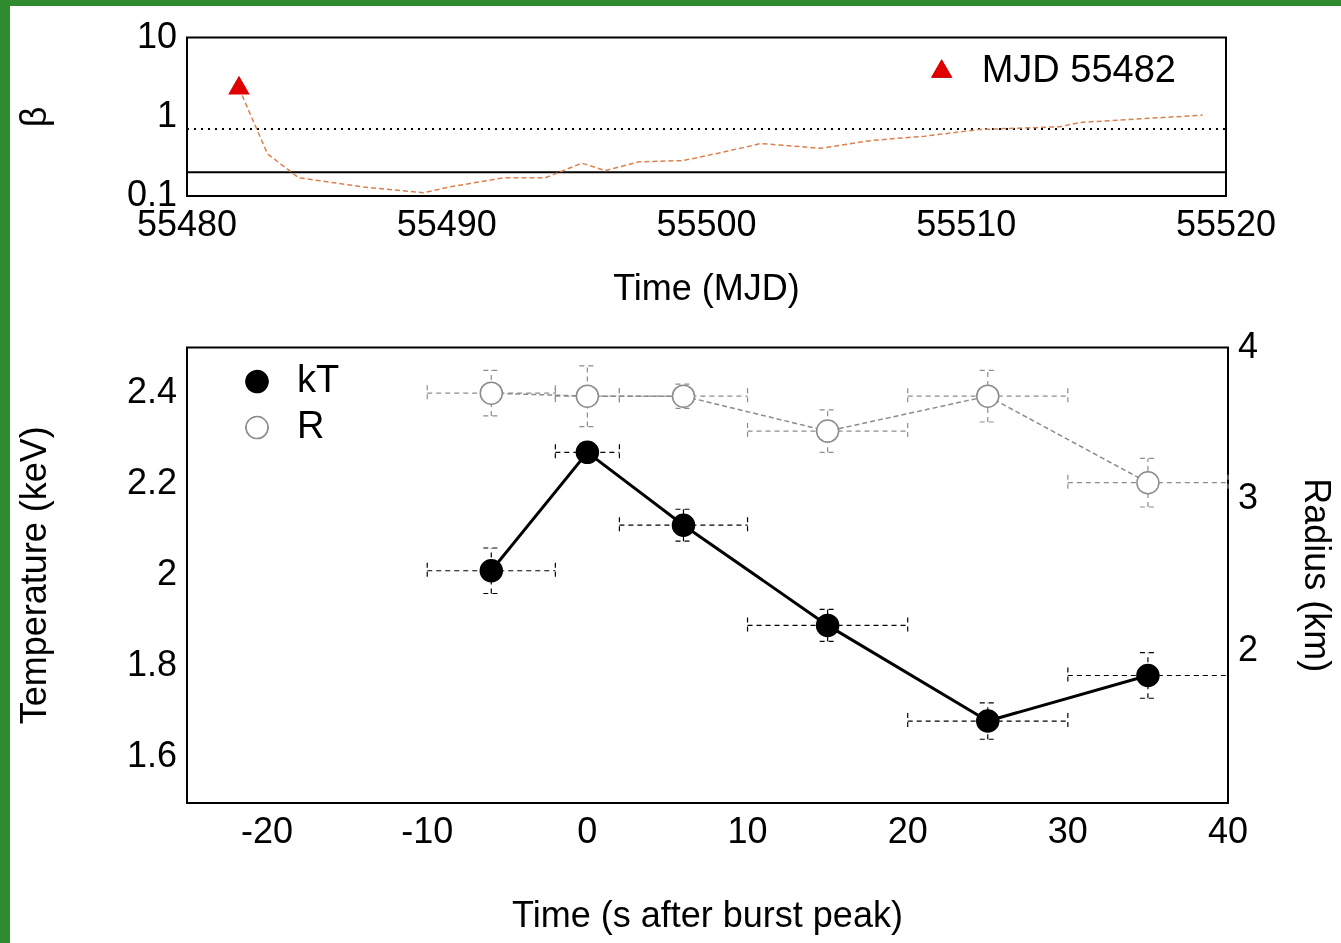 The image size is (1341, 943). Describe the element at coordinates (1318, 575) in the screenshot. I see `y2-axis-title: Radius (km)` at that location.